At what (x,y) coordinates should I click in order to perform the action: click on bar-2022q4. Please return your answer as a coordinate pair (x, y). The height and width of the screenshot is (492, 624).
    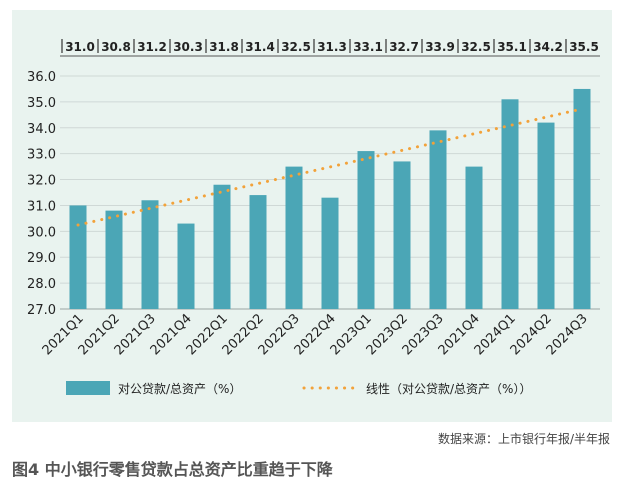
    Looking at the image, I should click on (330, 253).